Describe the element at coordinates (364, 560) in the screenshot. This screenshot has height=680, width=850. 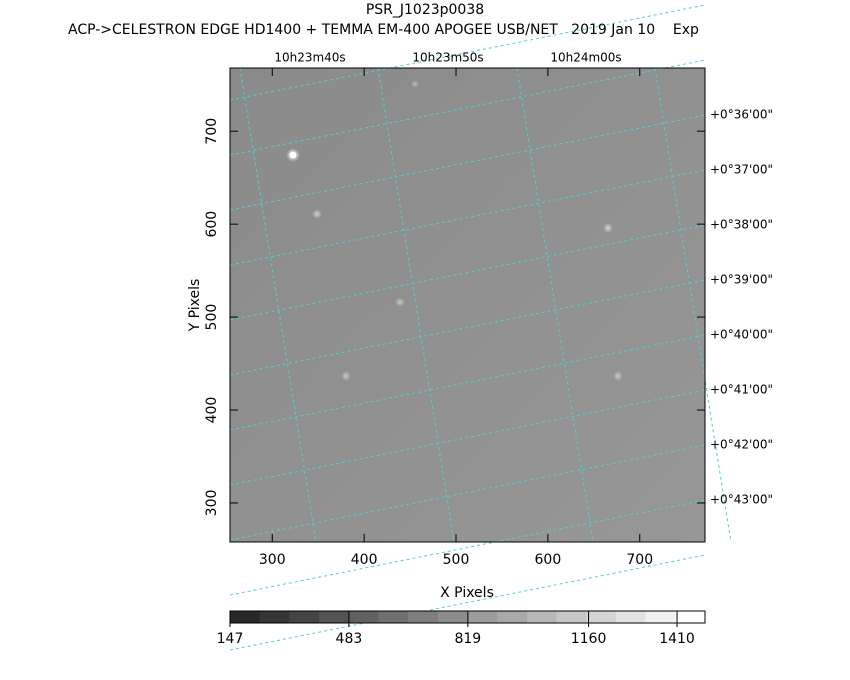
I see `x-tick-label: 400` at that location.